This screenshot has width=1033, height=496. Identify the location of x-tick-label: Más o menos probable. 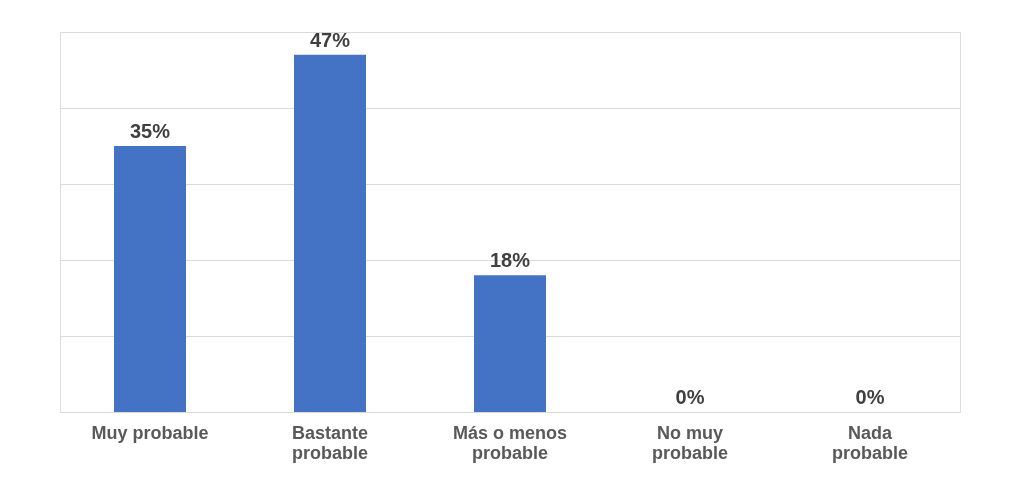
(510, 442).